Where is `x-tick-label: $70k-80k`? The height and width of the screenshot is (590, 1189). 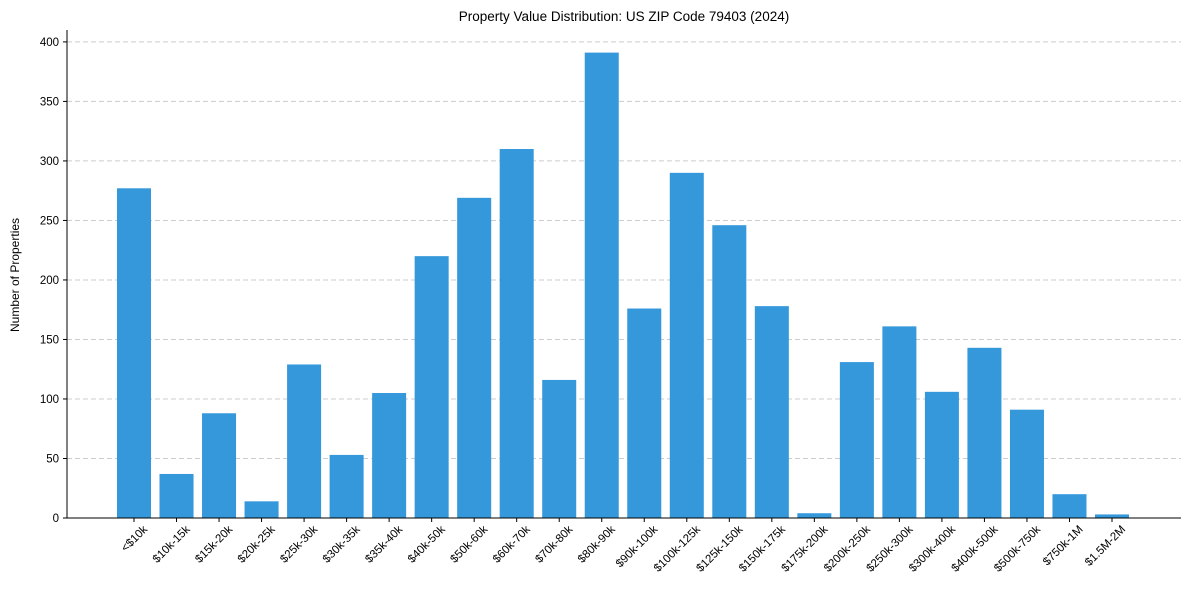
x-tick-label: $70k-80k is located at coordinates (554, 544).